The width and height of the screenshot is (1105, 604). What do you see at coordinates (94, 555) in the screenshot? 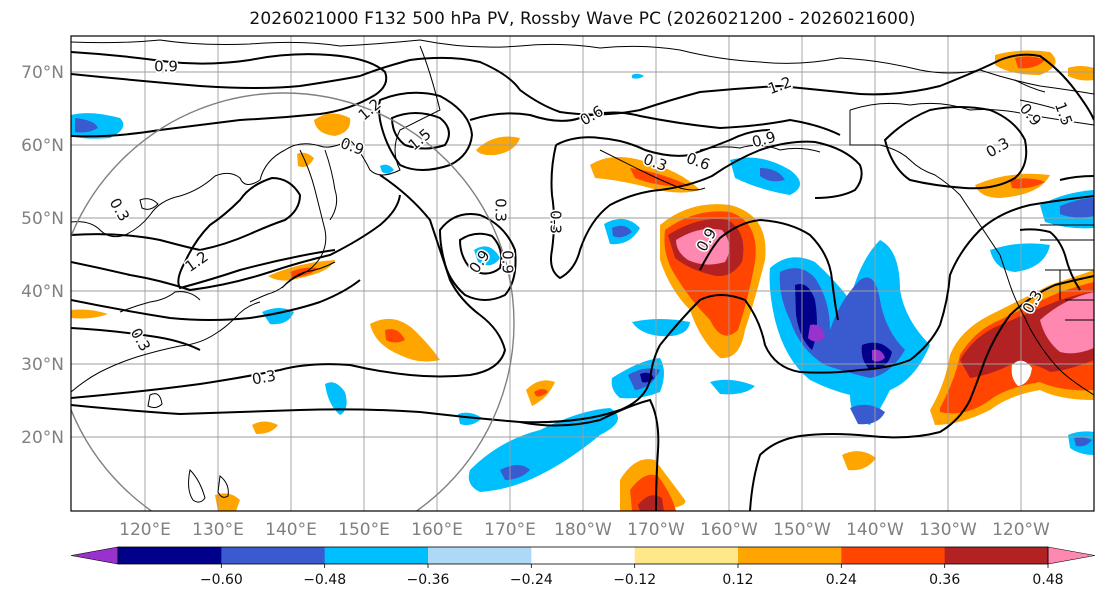
I see `colorbar-extend-low` at bounding box center [94, 555].